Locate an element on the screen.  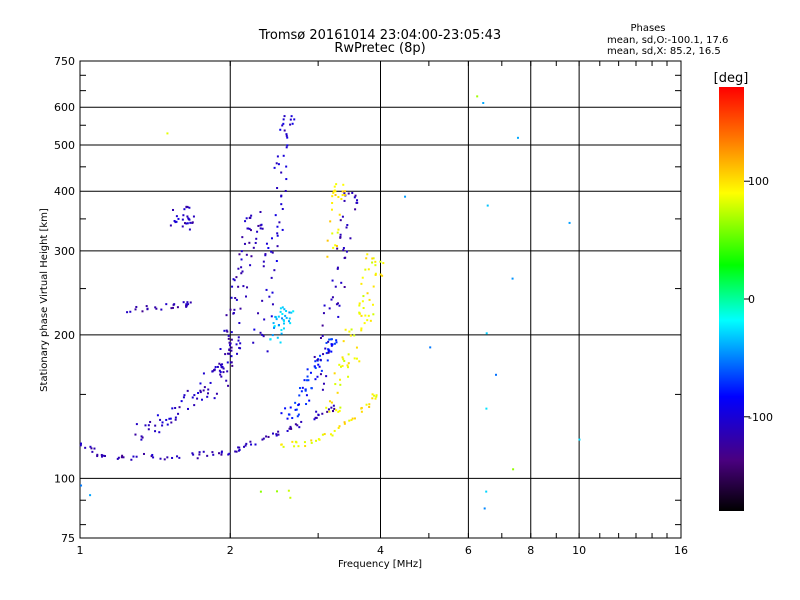
y-tick-label: 200 is located at coordinates (64, 335).